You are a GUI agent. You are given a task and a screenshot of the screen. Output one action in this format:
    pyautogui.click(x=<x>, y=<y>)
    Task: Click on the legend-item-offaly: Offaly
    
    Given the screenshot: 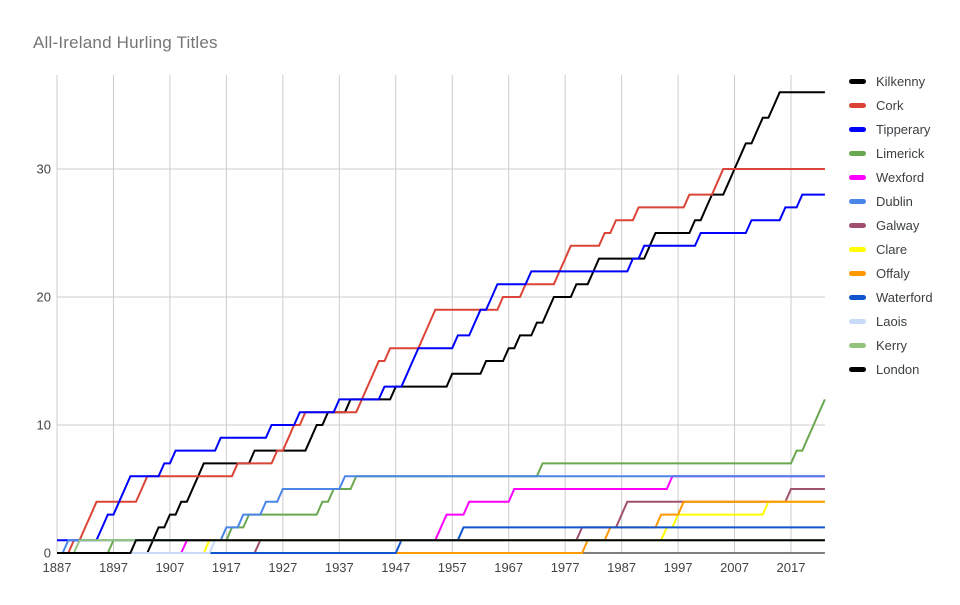 What is the action you would take?
    pyautogui.click(x=904, y=273)
    